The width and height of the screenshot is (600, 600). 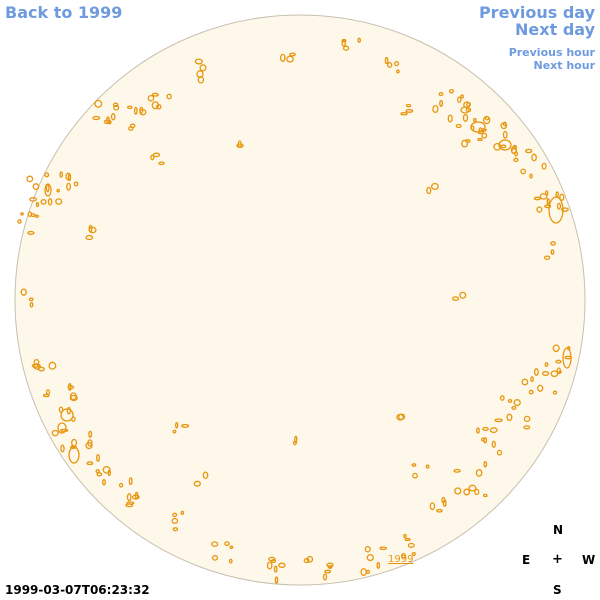 I want to click on previous-hour-link: Previous hour, so click(x=551, y=52).